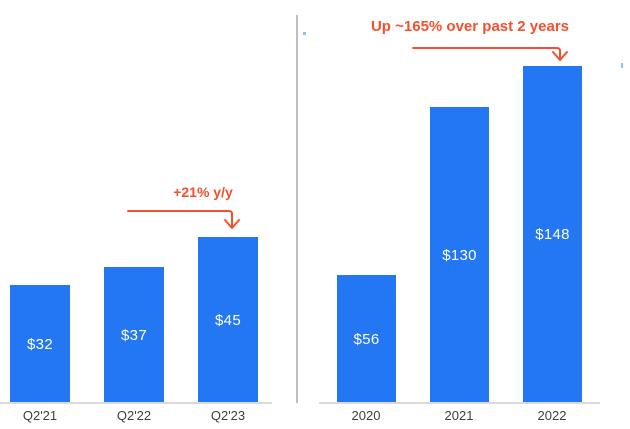 This screenshot has width=630, height=429. I want to click on x-axis-label-2021: 2021, so click(459, 415).